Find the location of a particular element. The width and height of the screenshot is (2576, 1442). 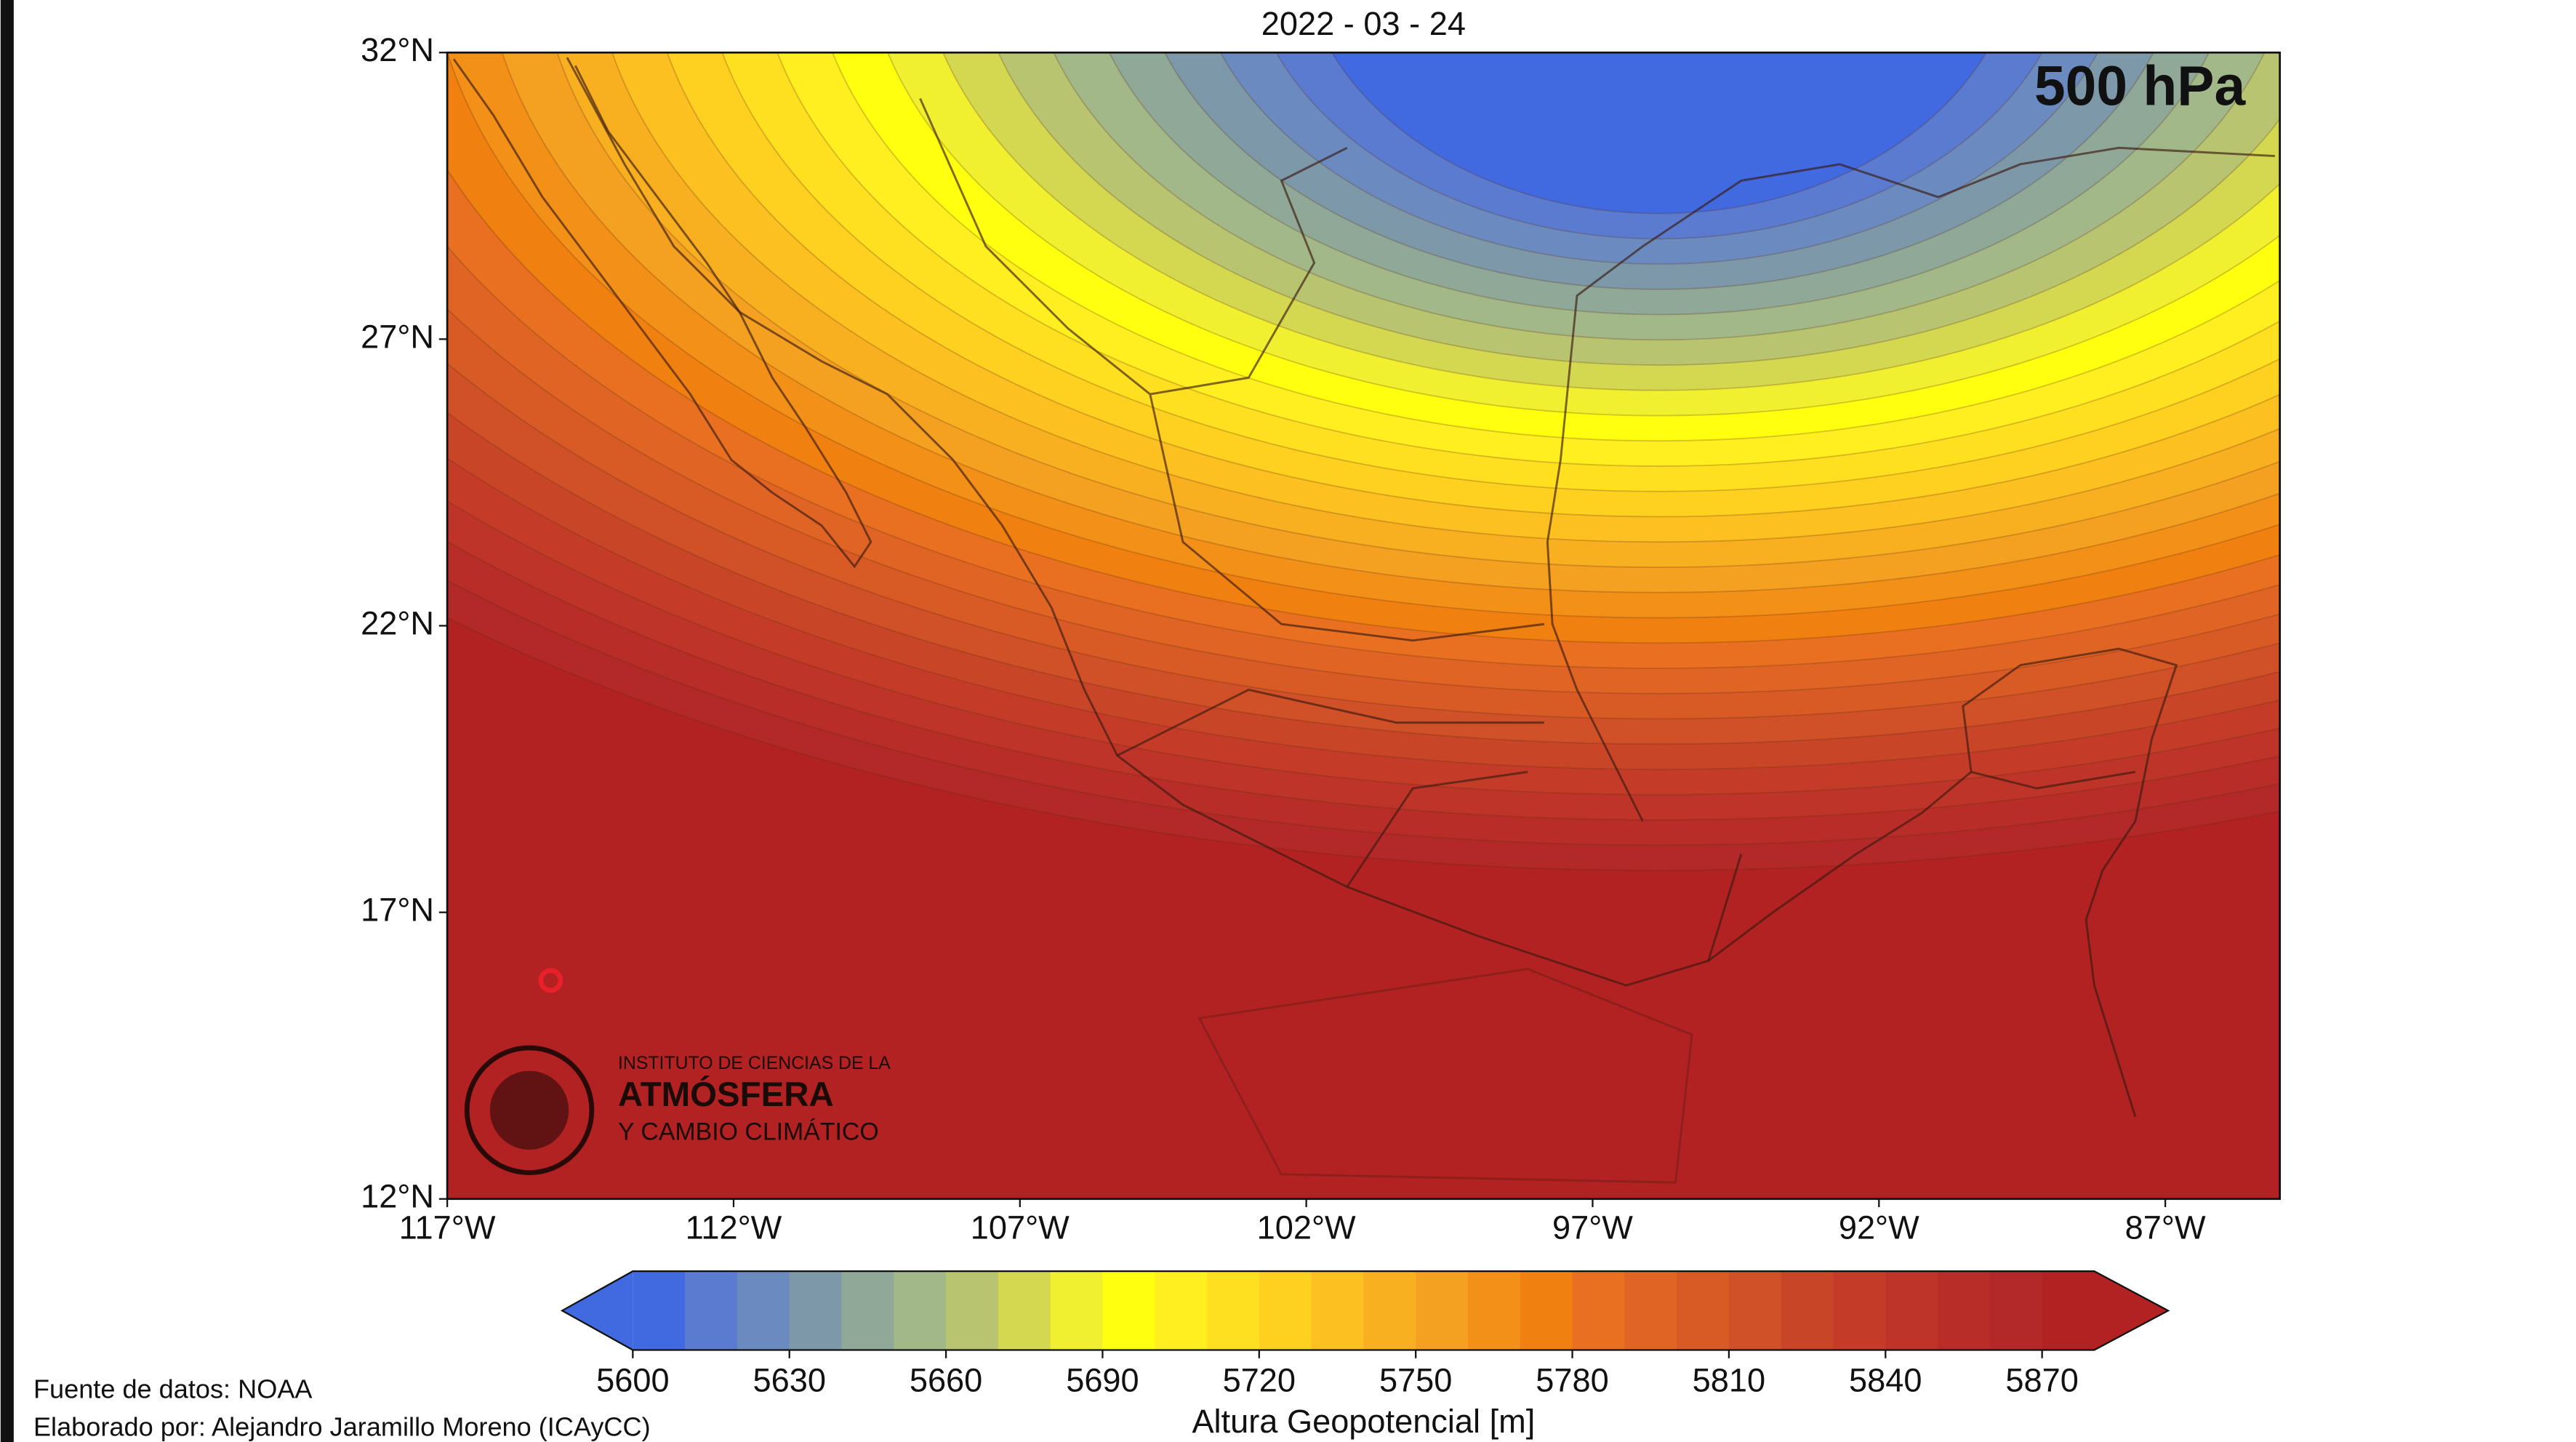

colorbar-tick-label: 5630 is located at coordinates (789, 1381).